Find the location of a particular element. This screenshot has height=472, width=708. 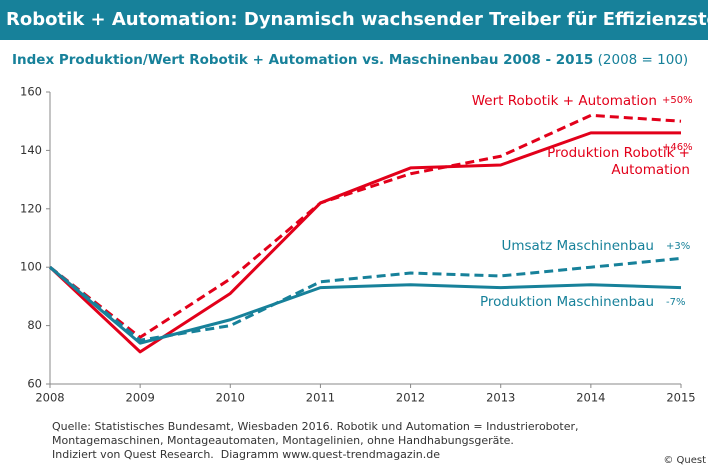

subtitle-note: (2008 = 100) is located at coordinates (643, 60).